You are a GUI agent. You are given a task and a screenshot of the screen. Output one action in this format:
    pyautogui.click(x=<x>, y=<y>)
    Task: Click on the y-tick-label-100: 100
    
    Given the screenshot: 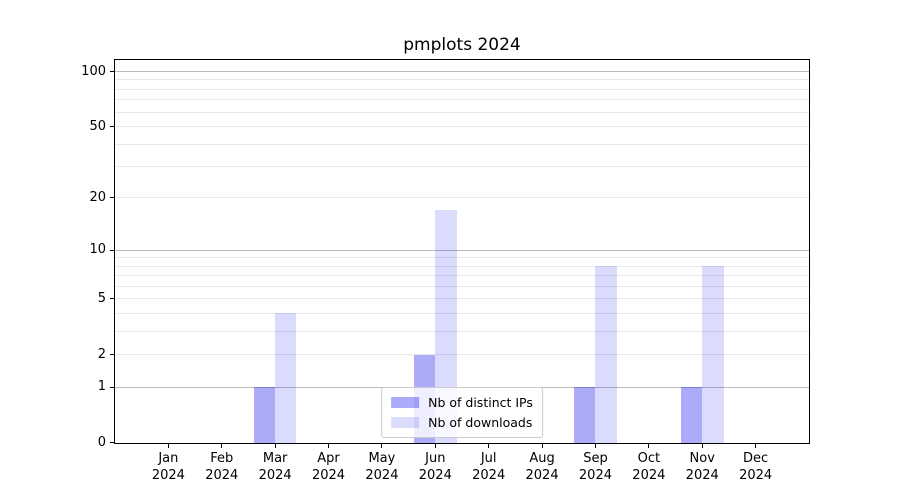 What is the action you would take?
    pyautogui.click(x=93, y=71)
    